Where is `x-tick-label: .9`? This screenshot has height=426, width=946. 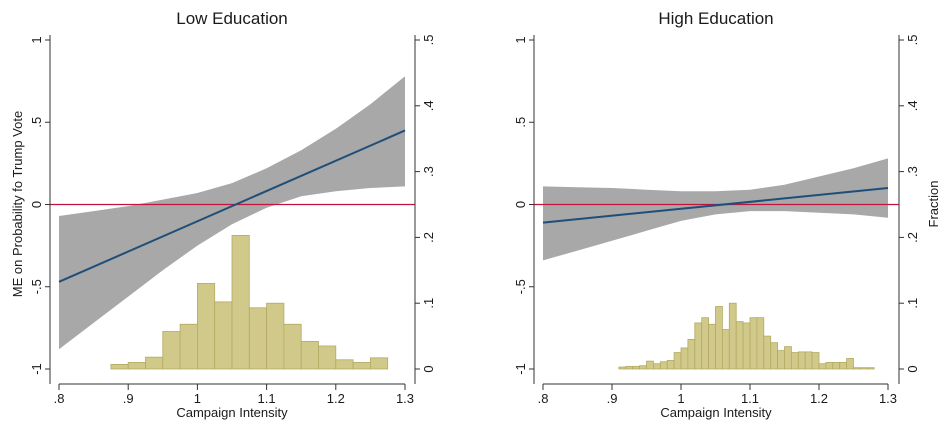 x-tick-label: .9 is located at coordinates (128, 398).